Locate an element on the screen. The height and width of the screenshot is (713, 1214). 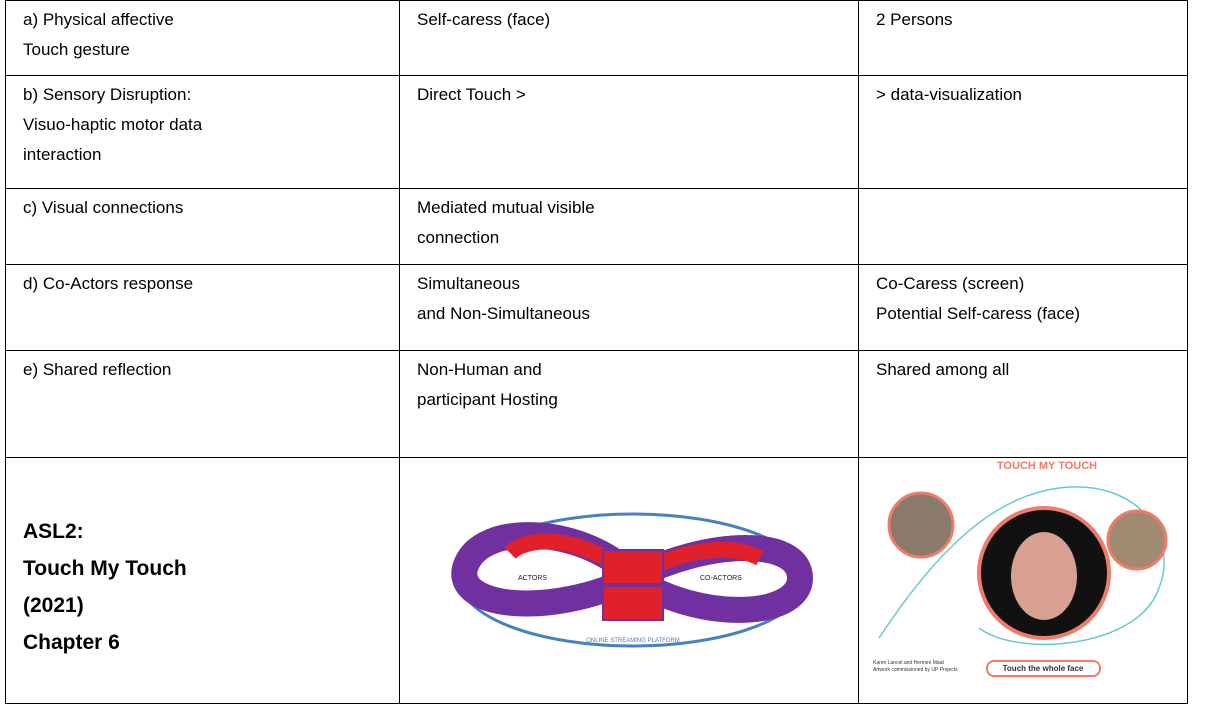
table-cell: Shared among all is located at coordinates (1023, 404).